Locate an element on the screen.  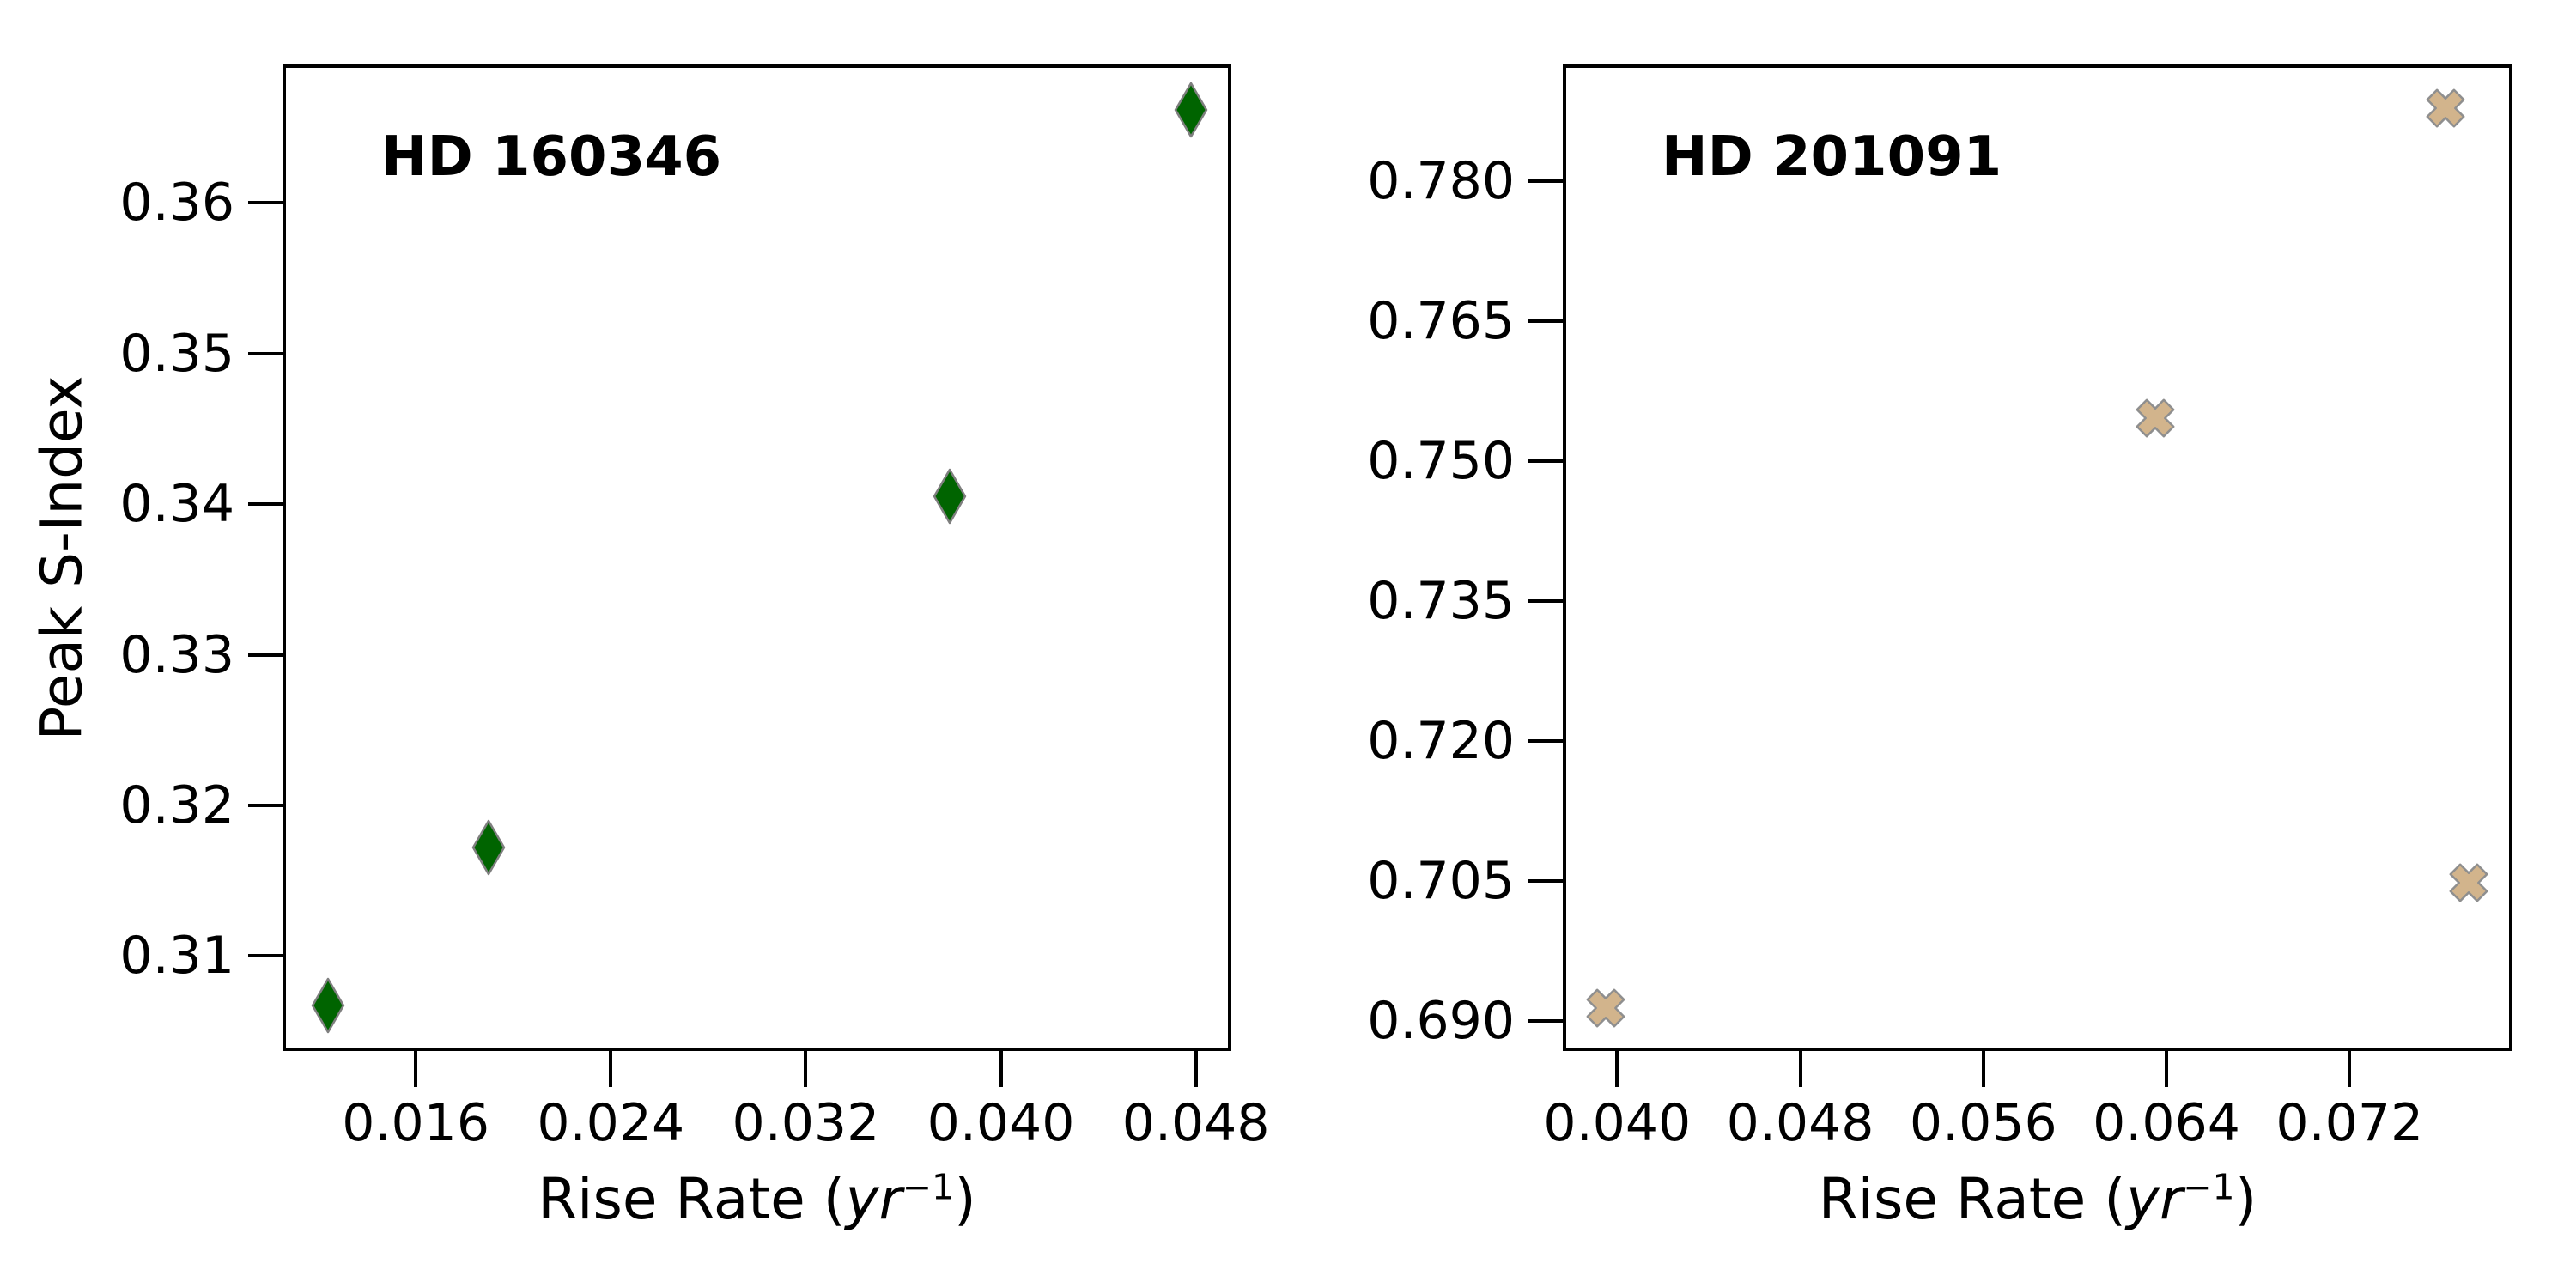
x-tick-label: 0.032 is located at coordinates (806, 1123).